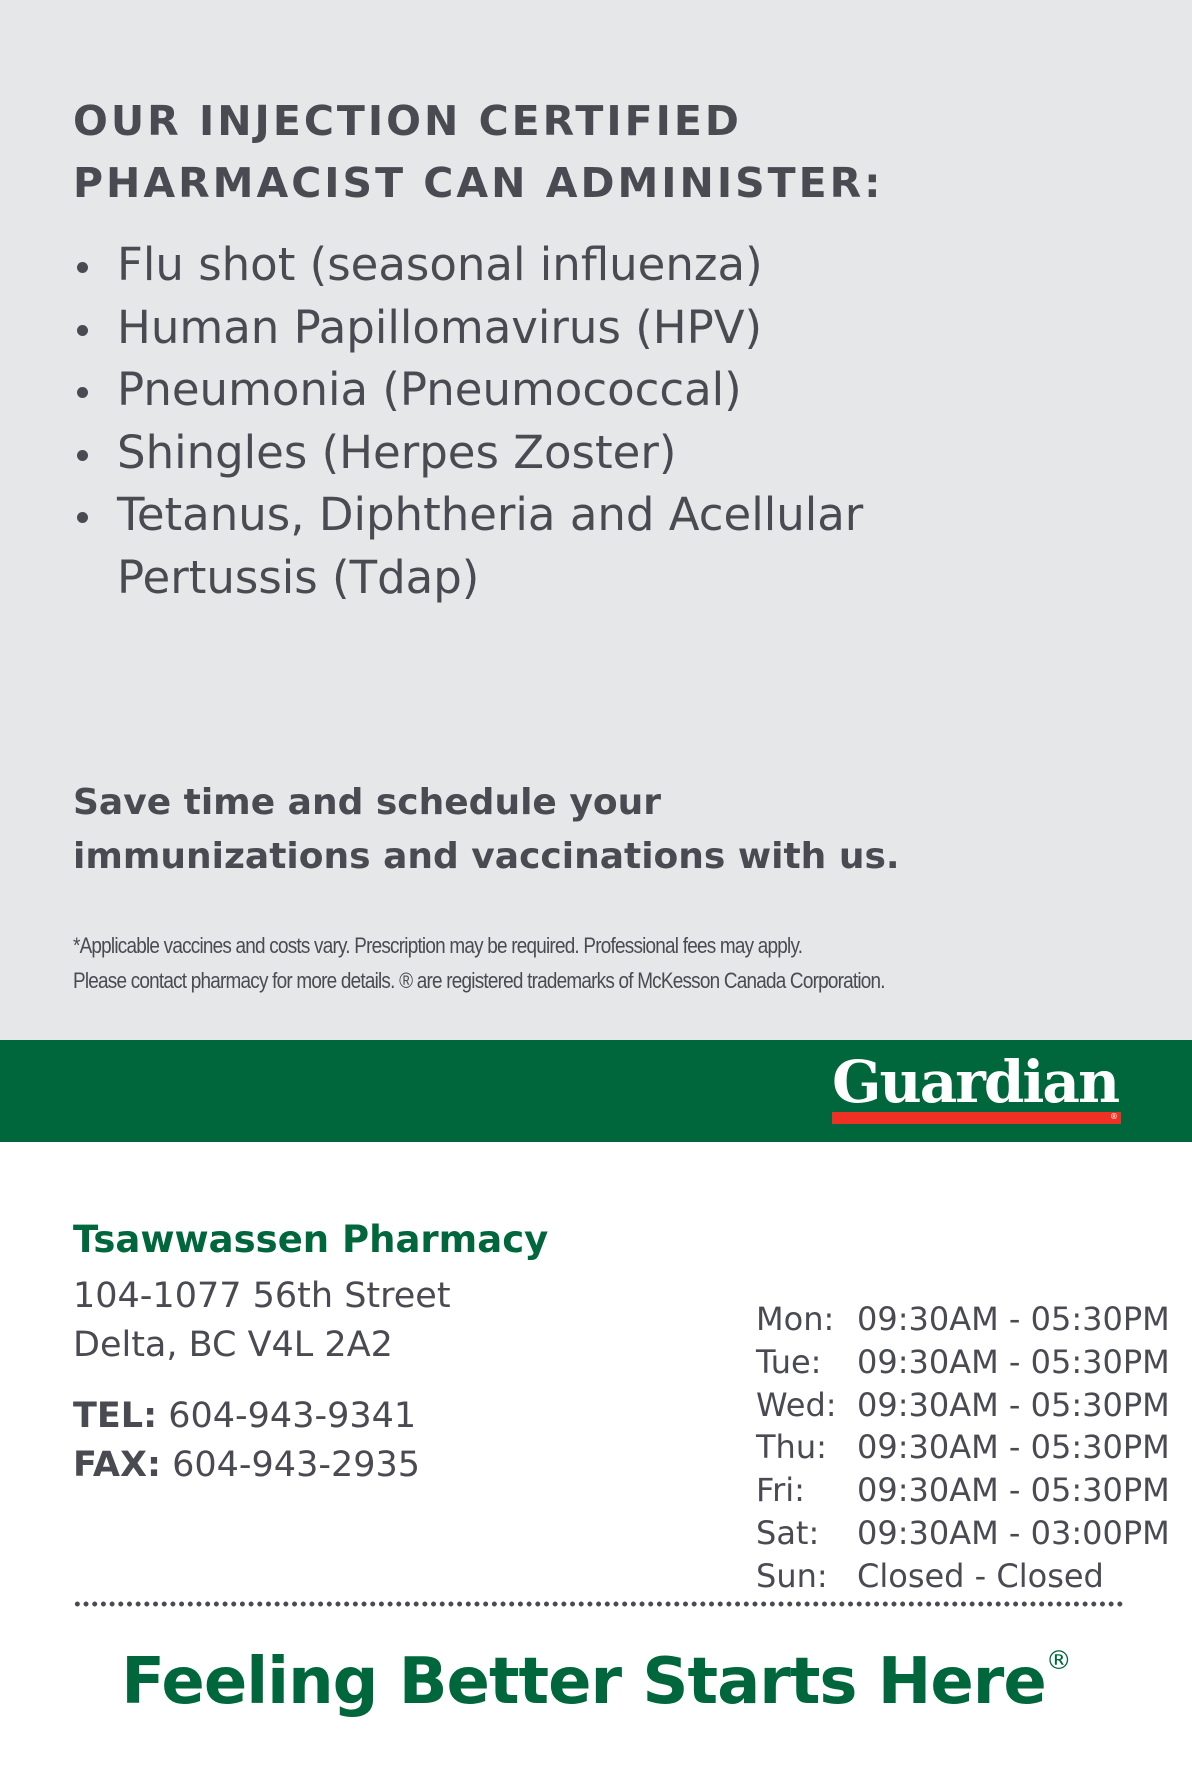  I want to click on hours-row: Sat: 09:30AM - 03:00PM, so click(963, 1533).